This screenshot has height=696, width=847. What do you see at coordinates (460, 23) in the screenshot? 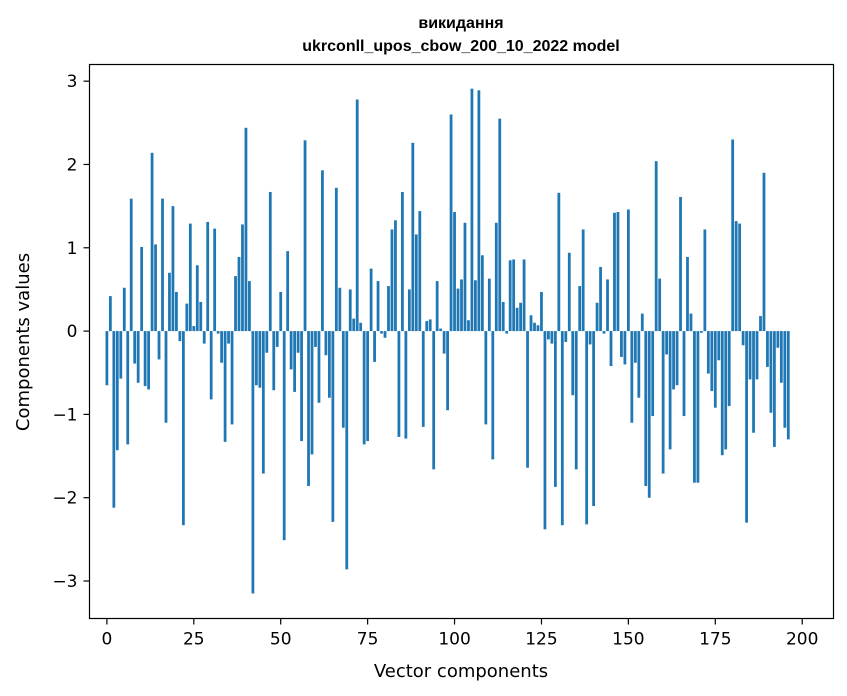
I see `chart-title-line-1: викидання` at bounding box center [460, 23].